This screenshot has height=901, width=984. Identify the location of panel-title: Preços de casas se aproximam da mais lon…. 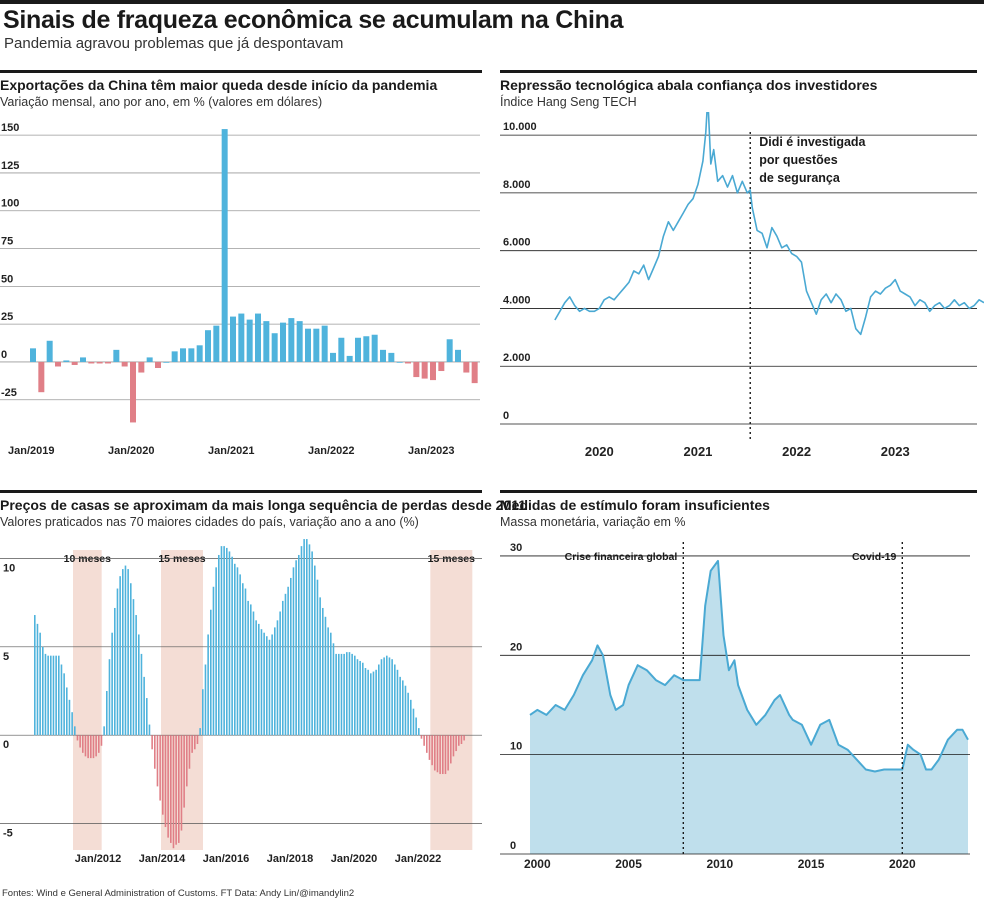
(263, 505).